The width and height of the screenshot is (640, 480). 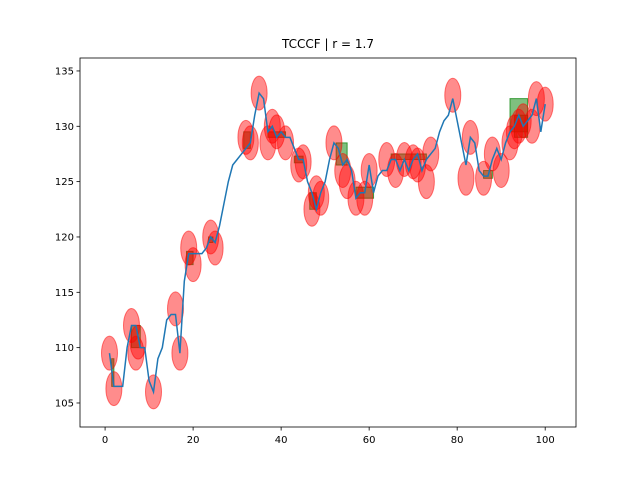 What do you see at coordinates (64, 127) in the screenshot?
I see `y-tick-label: 130` at bounding box center [64, 127].